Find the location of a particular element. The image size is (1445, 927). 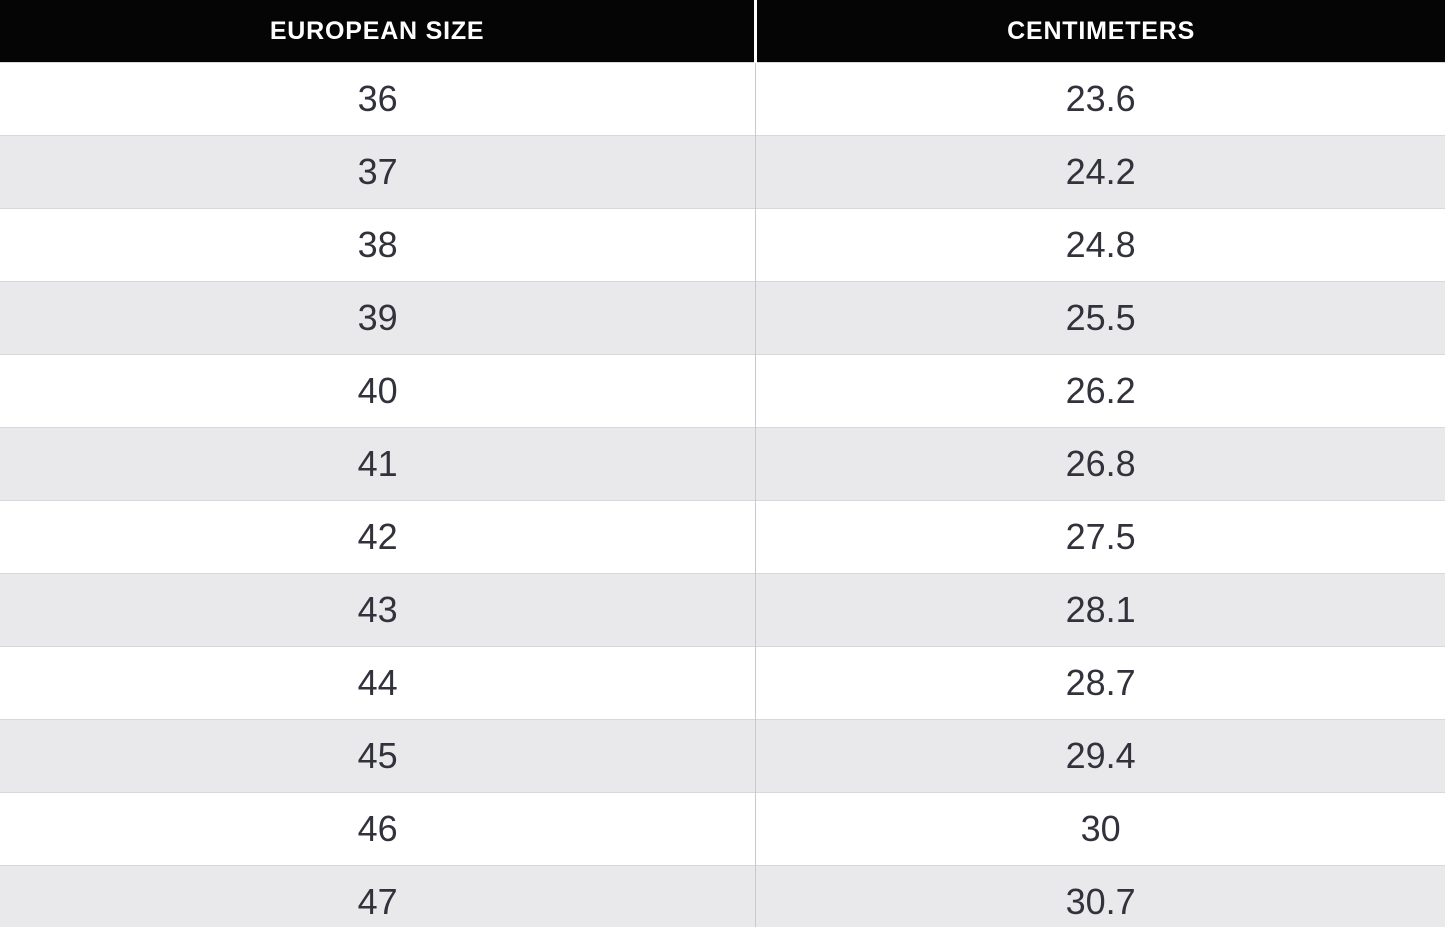

table-row: 43 28.1 is located at coordinates (722, 610).